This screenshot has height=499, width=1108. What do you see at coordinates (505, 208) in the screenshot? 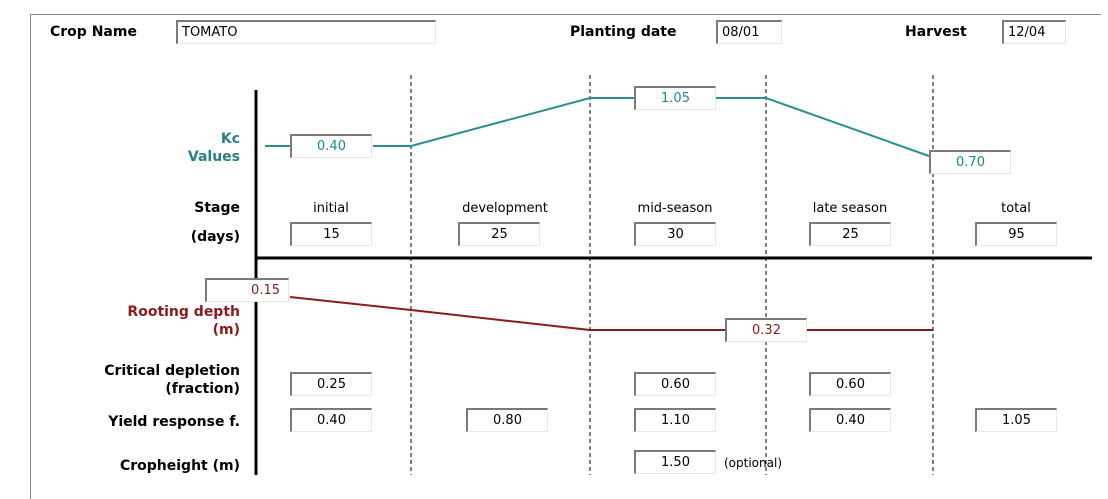
I see `stage-header-development: development` at bounding box center [505, 208].